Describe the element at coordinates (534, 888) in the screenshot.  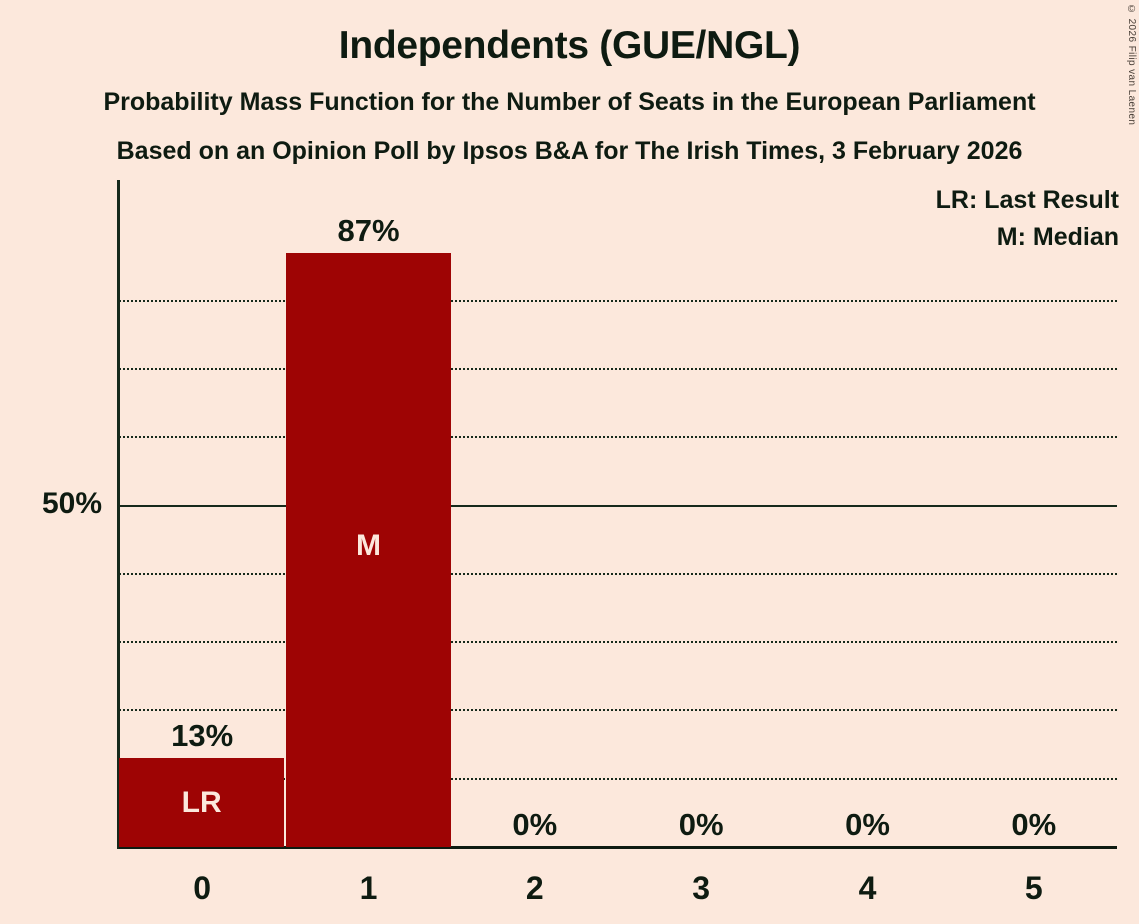
I see `x-axis-tick-label: 2` at that location.